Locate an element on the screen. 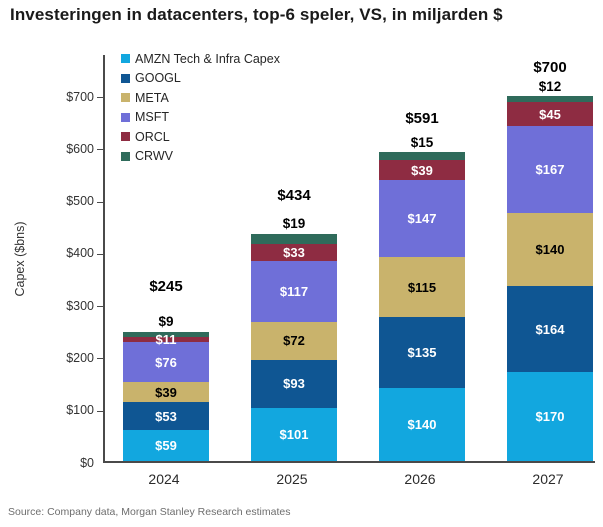  bar-segment-googl-2025: $93 is located at coordinates (294, 384).